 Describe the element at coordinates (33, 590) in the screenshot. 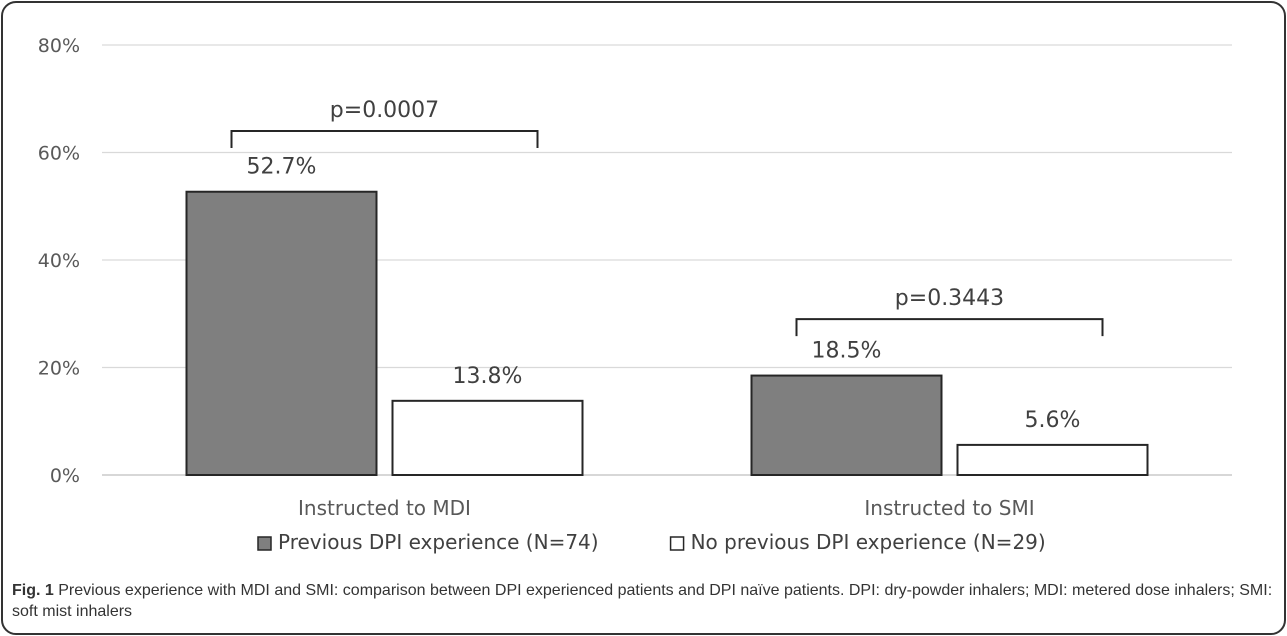

I see `caption-label: Fig. 1` at that location.